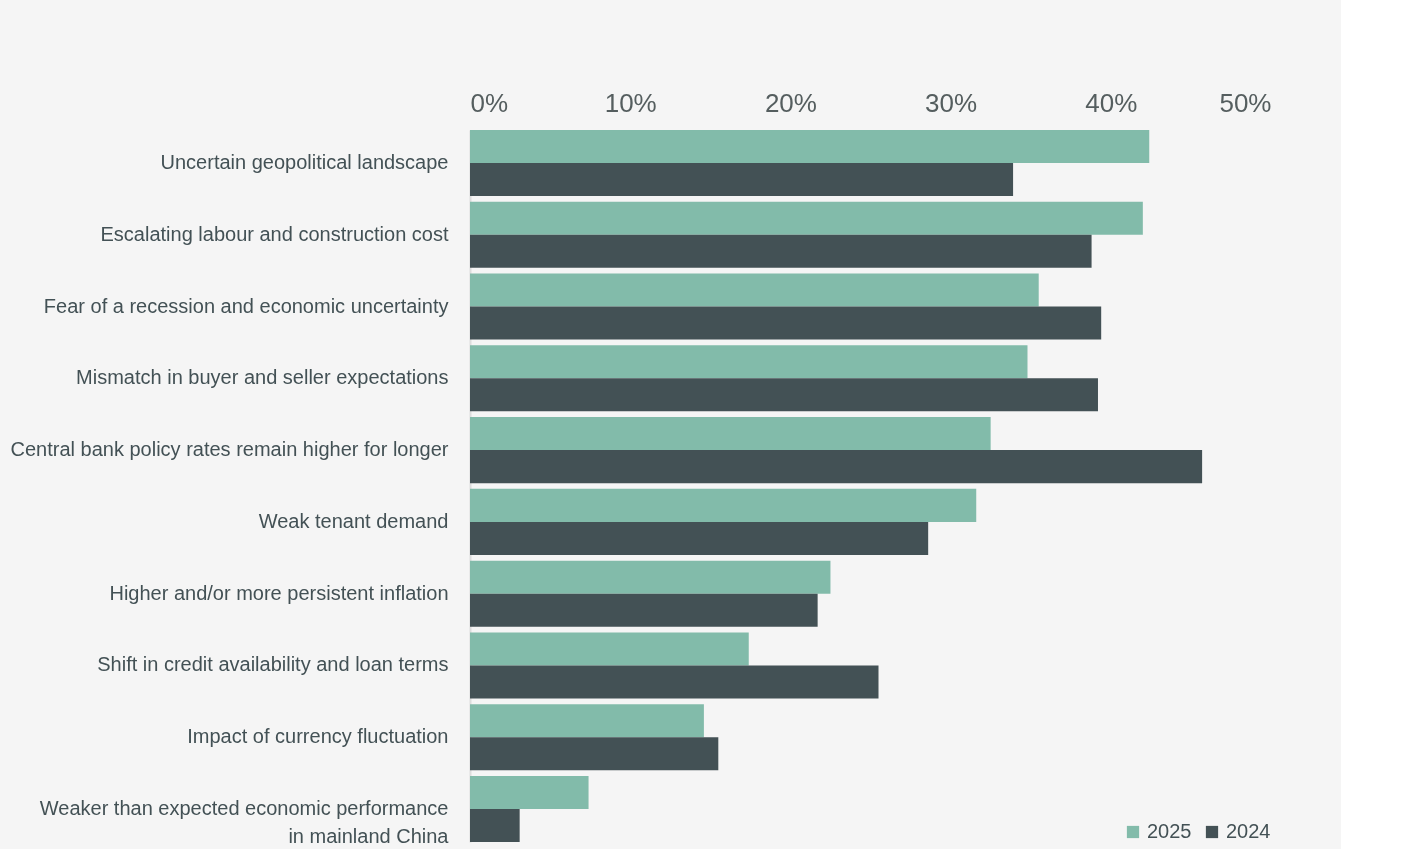  Describe the element at coordinates (353, 520) in the screenshot. I see `y-tick-label: Weak tenant demand` at that location.